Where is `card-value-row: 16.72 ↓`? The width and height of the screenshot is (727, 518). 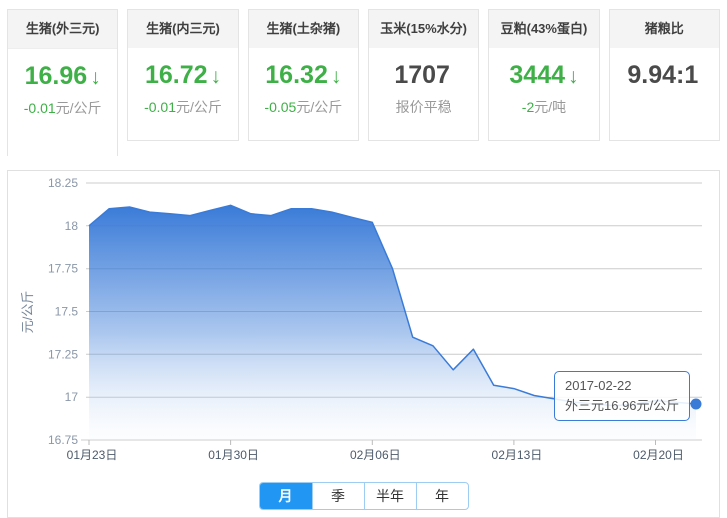 card-value-row: 16.72 ↓ is located at coordinates (182, 76).